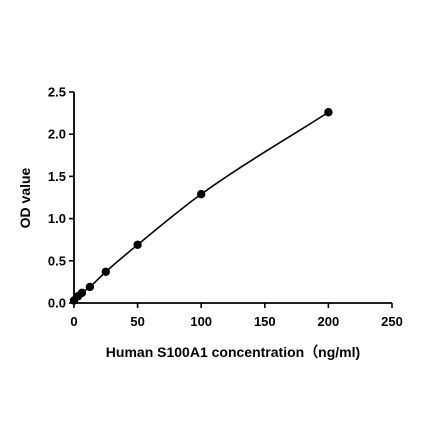  I want to click on y-axis: 0.0 0.5 1.0 1.5 2.0 2.5, so click(61, 198).